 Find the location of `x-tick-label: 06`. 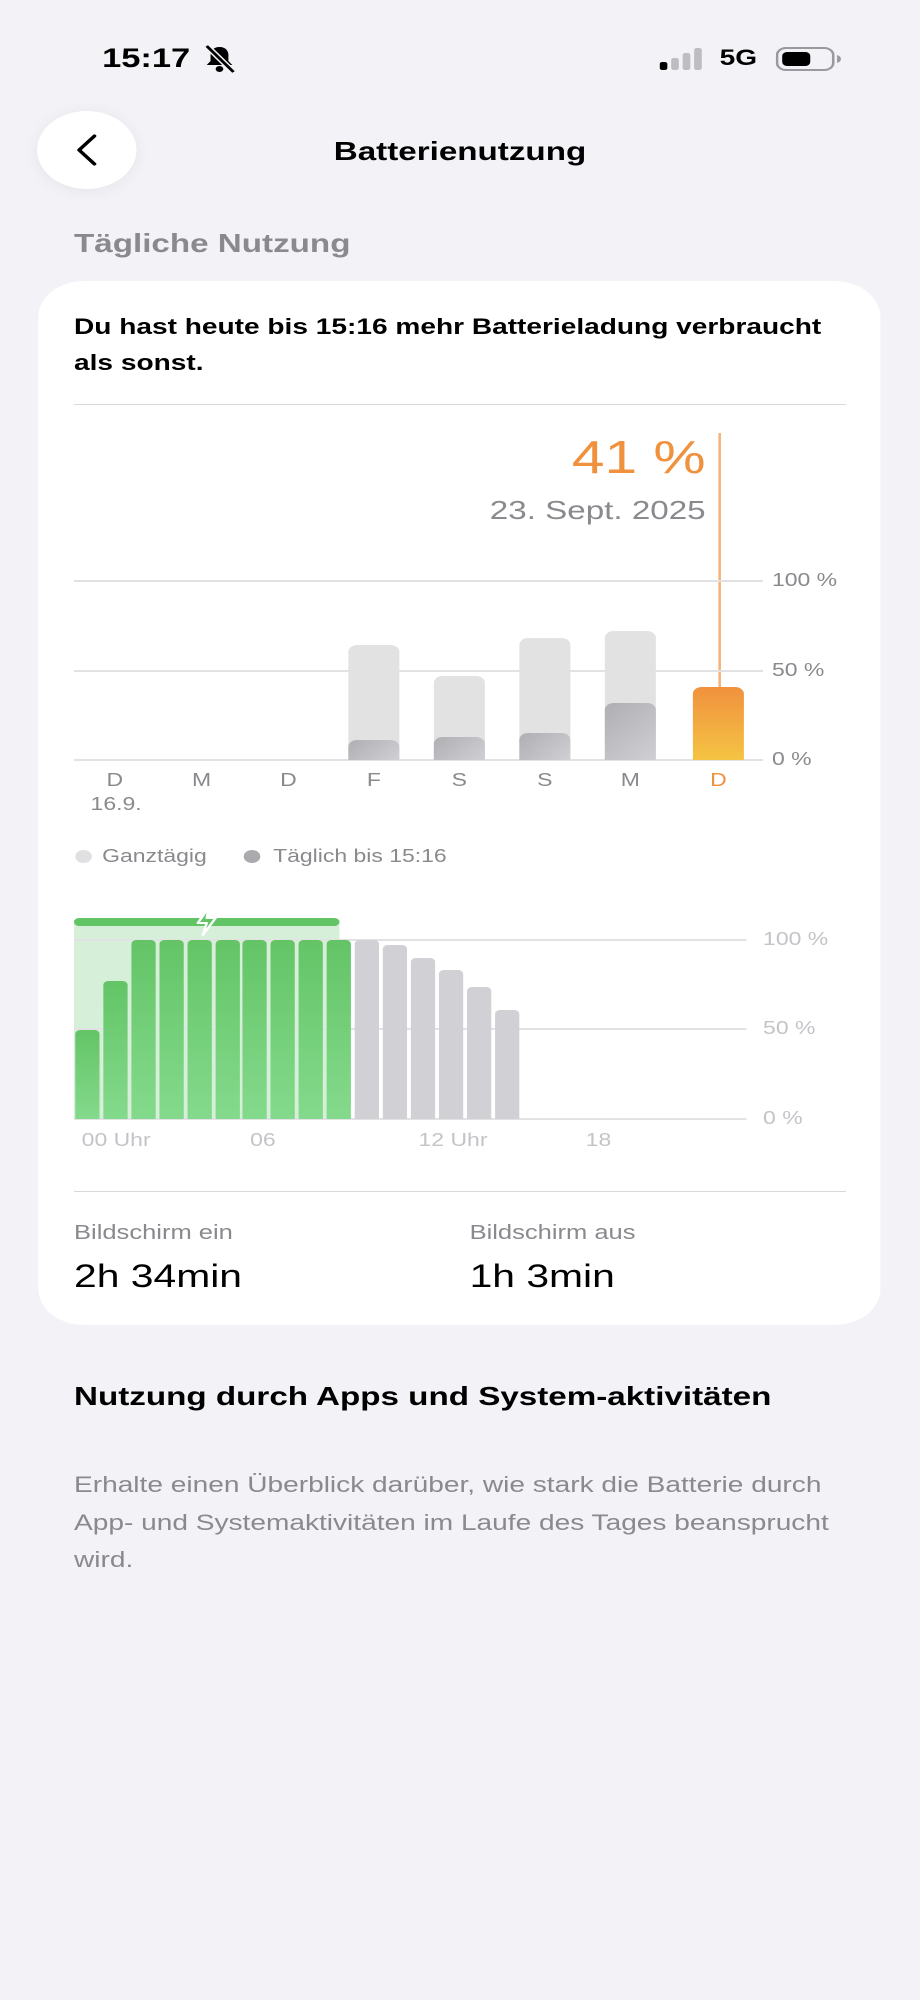

x-tick-label: 06 is located at coordinates (263, 1140).